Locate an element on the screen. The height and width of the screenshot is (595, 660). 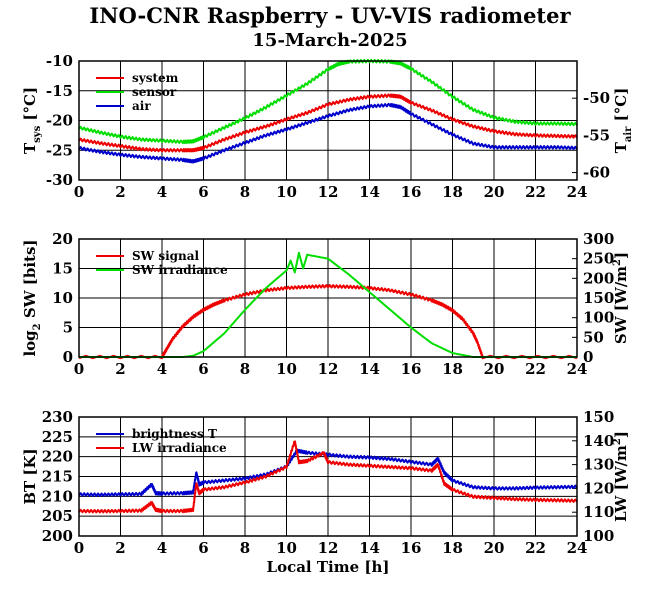
left-tick-label: 225 is located at coordinates (57, 437).